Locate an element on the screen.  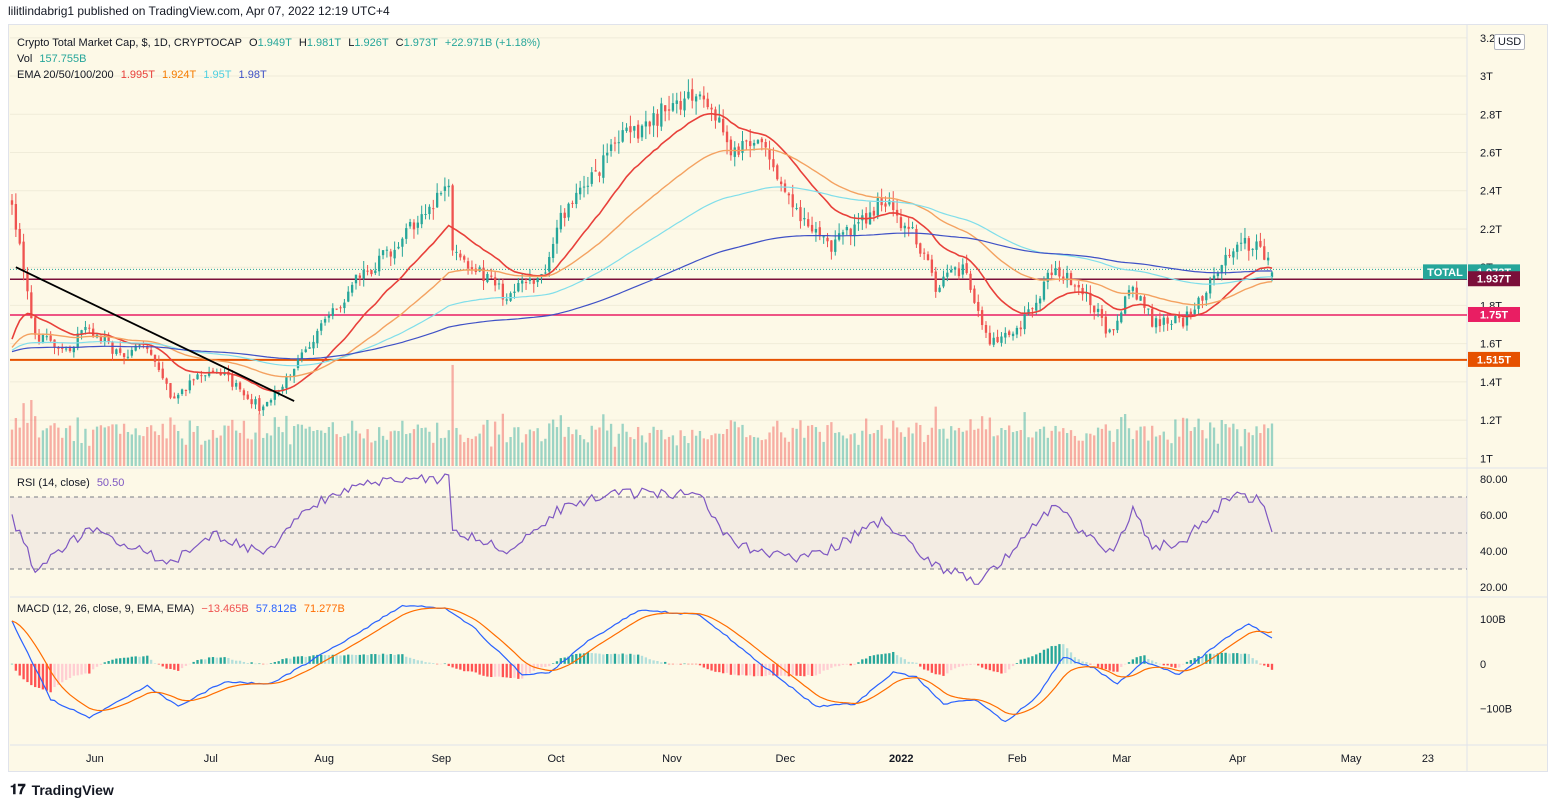
time-axis-label: Dec is located at coordinates (786, 759).